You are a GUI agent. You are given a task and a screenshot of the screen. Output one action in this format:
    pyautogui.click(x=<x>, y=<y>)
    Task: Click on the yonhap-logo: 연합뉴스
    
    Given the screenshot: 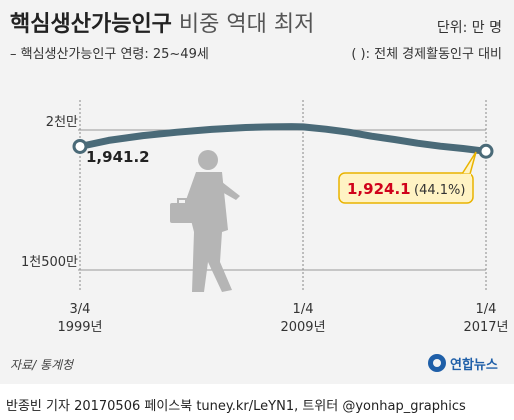 What is the action you would take?
    pyautogui.click(x=468, y=363)
    